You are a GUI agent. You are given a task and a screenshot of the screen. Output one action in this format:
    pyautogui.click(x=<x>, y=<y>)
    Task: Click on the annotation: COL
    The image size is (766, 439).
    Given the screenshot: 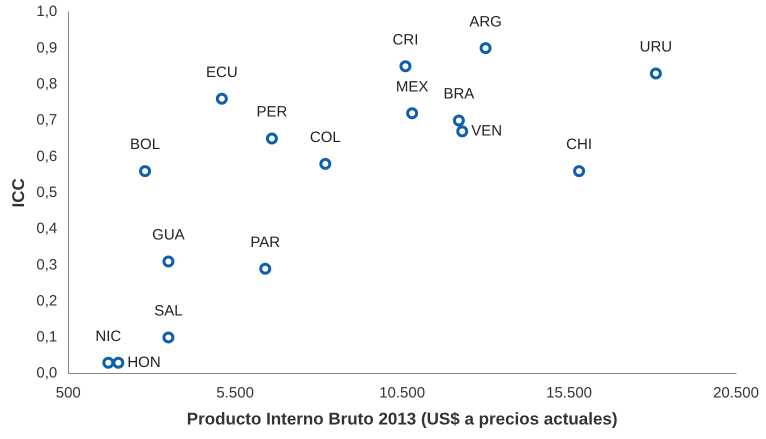 What is the action you would take?
    pyautogui.click(x=325, y=137)
    